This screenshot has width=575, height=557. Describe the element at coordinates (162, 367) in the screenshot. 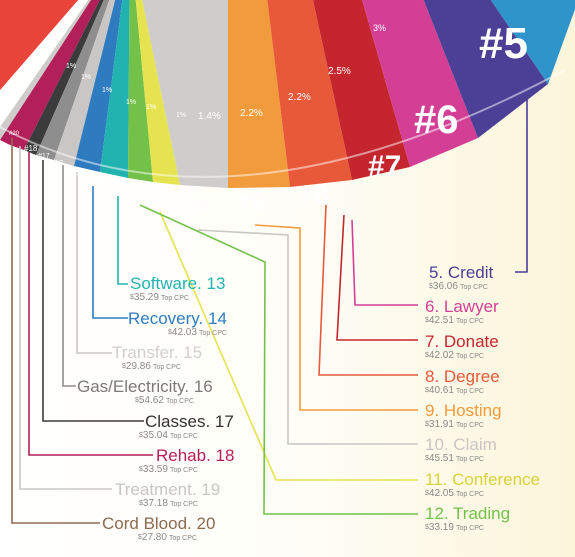

I see `label-transfer-cpc: $29.86 Top CPC` at that location.